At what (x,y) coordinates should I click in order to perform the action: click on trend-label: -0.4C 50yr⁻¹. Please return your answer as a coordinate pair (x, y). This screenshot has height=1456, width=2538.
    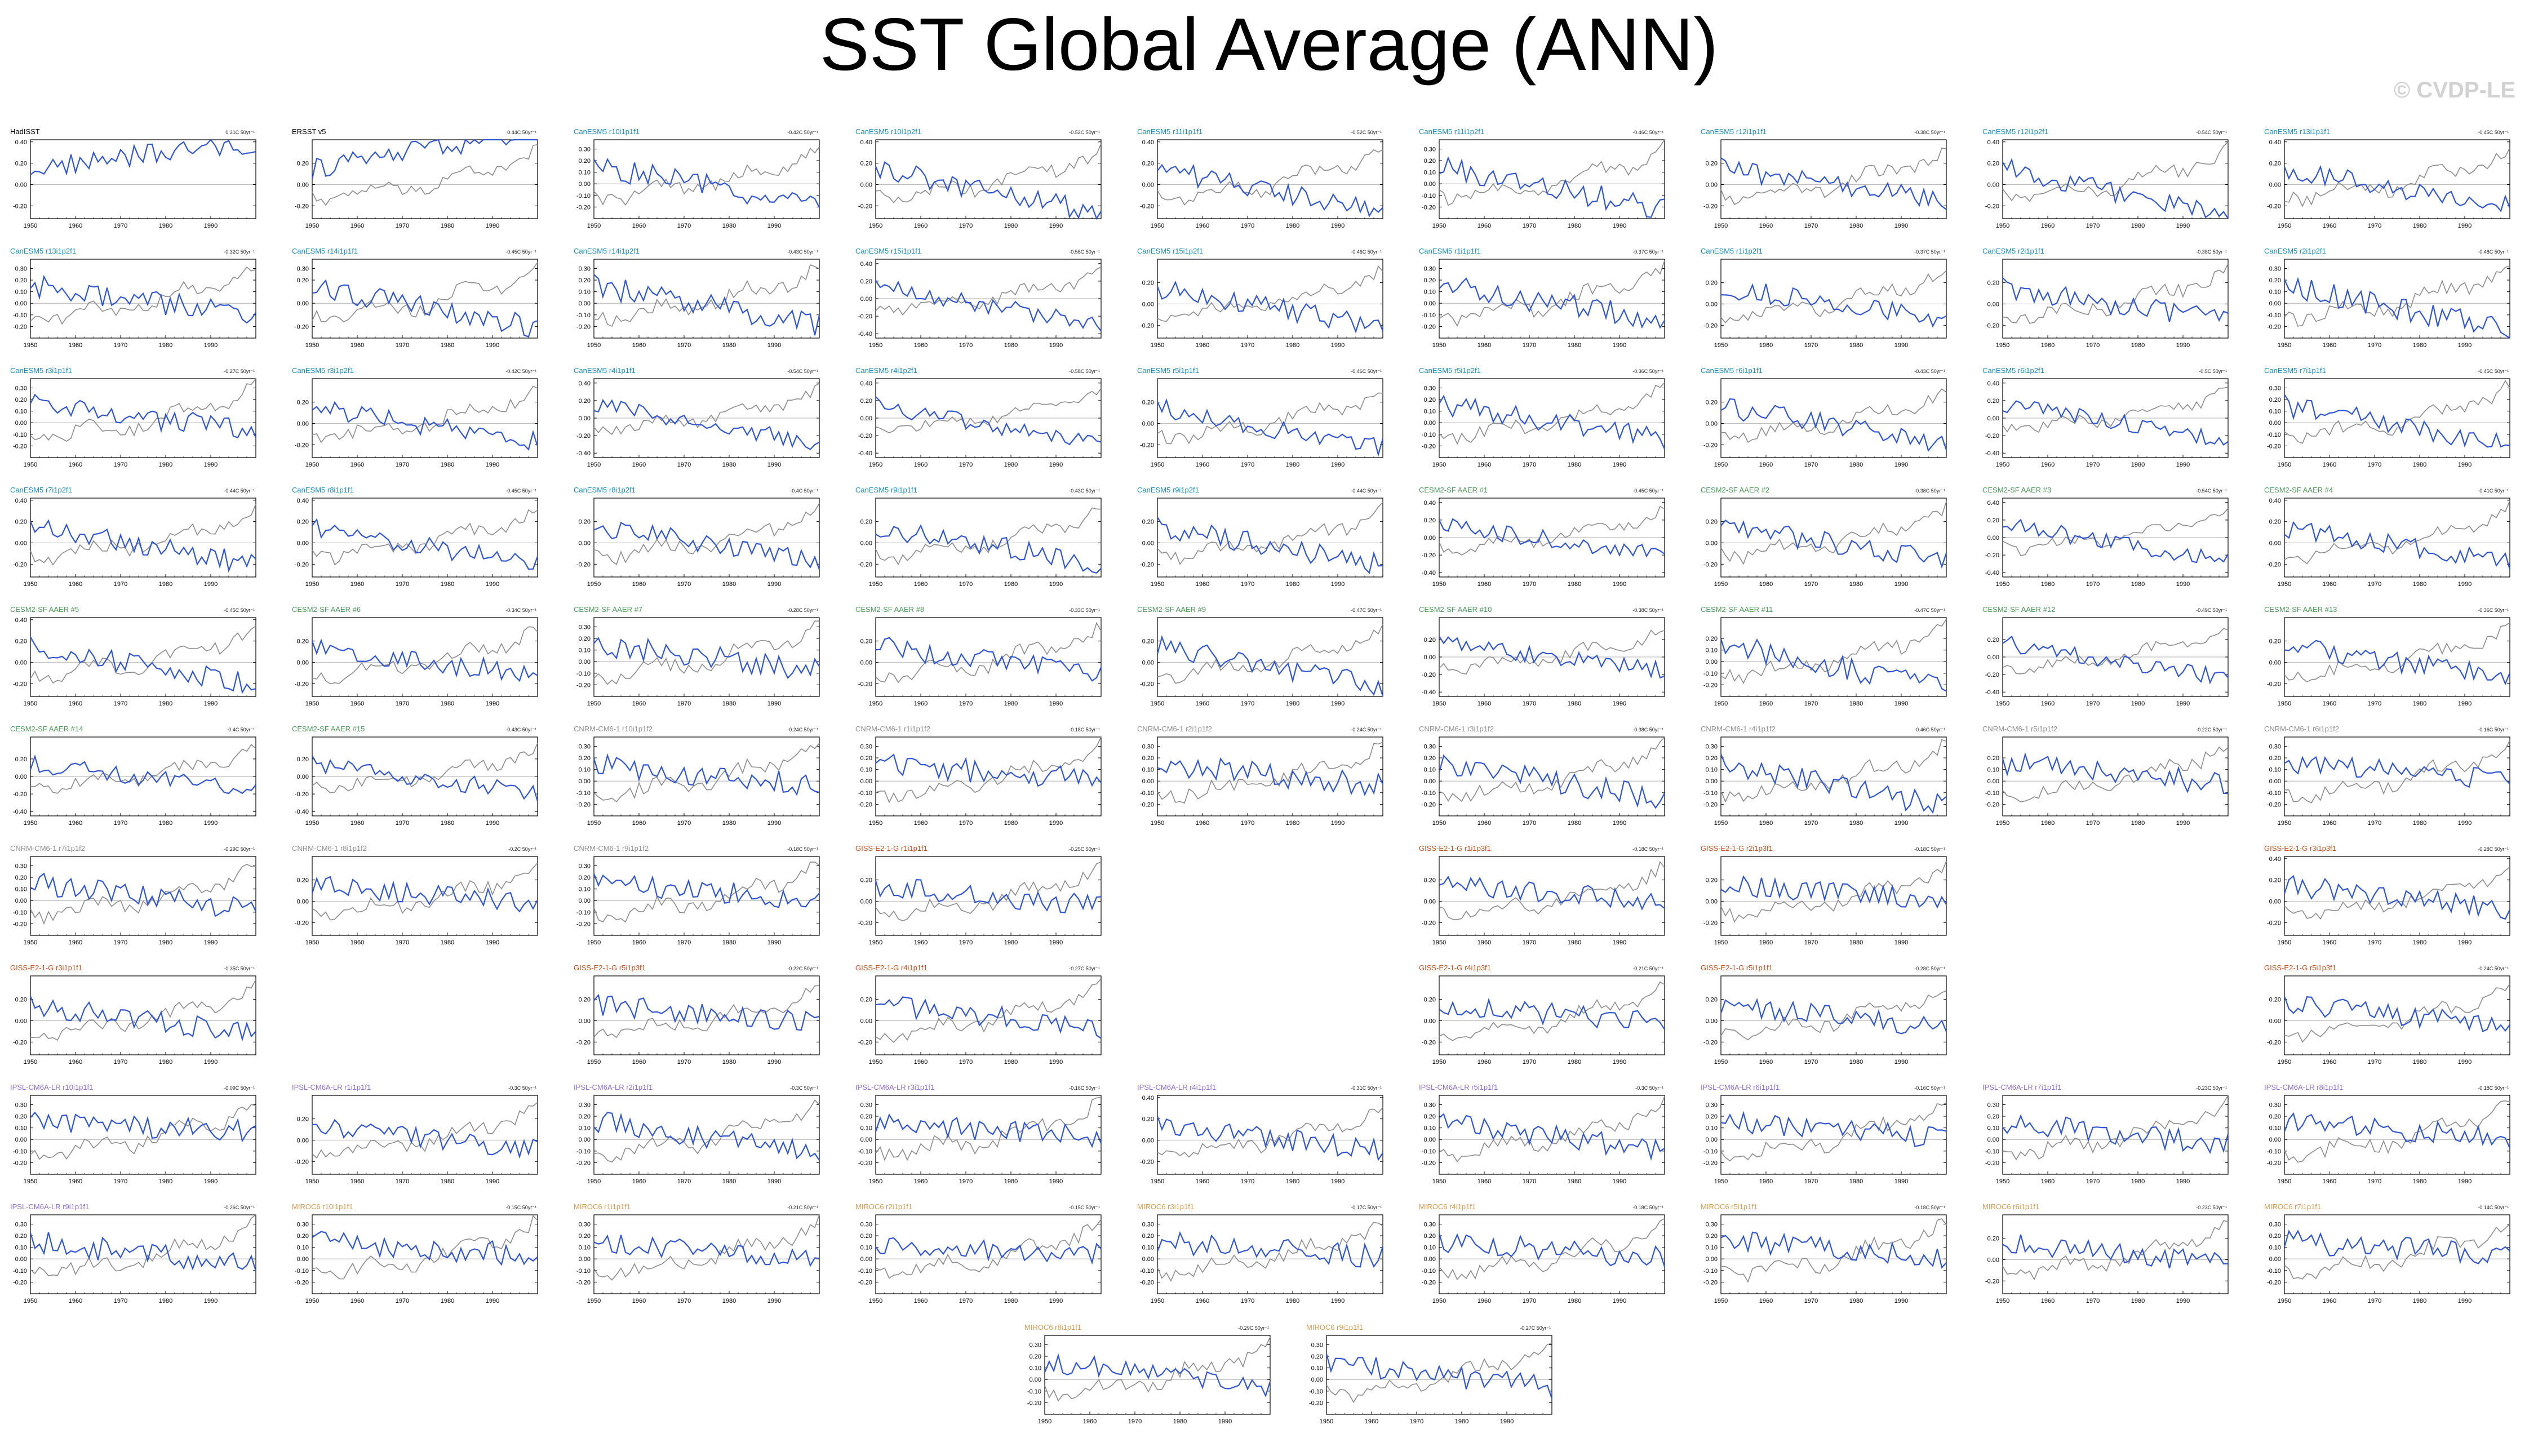
    Looking at the image, I should click on (241, 730).